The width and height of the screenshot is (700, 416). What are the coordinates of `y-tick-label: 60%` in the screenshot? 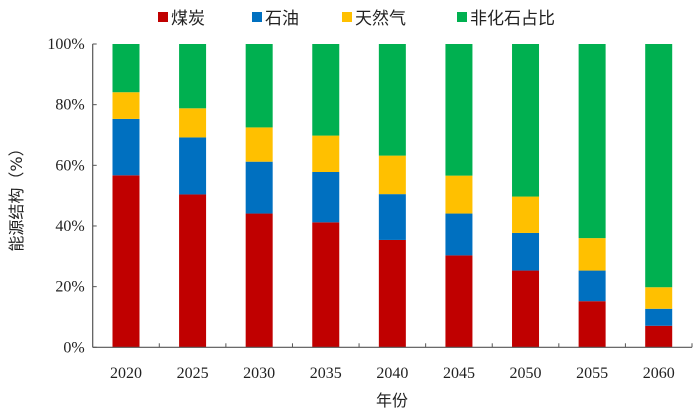 It's located at (69, 165).